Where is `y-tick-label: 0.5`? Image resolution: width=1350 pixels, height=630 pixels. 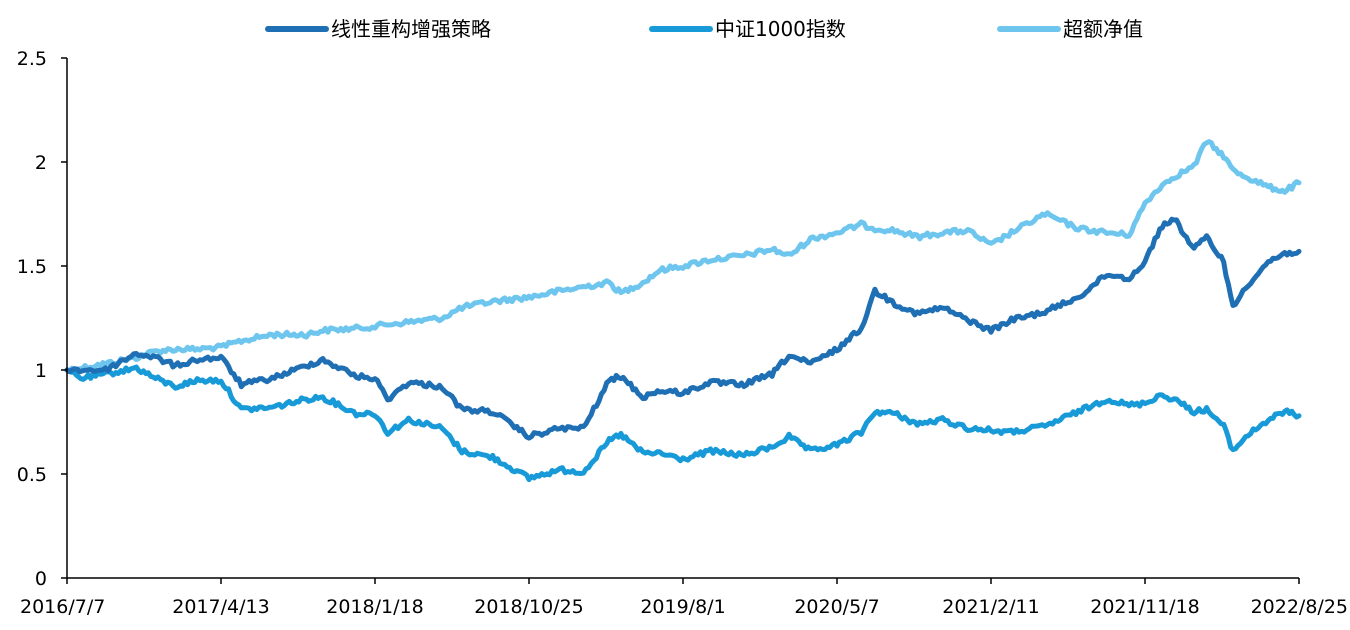 y-tick-label: 0.5 is located at coordinates (32, 475).